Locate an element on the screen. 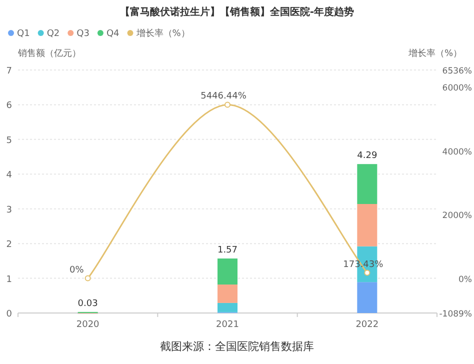  legend-label: Q3 is located at coordinates (83, 34).